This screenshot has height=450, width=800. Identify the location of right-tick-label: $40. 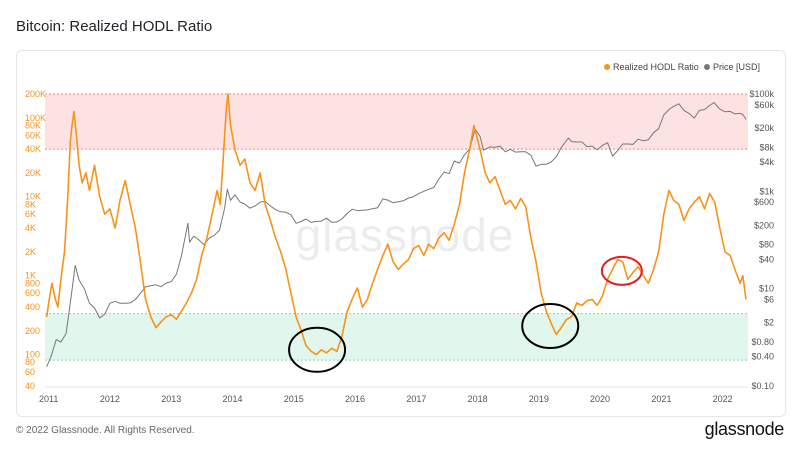
(766, 259).